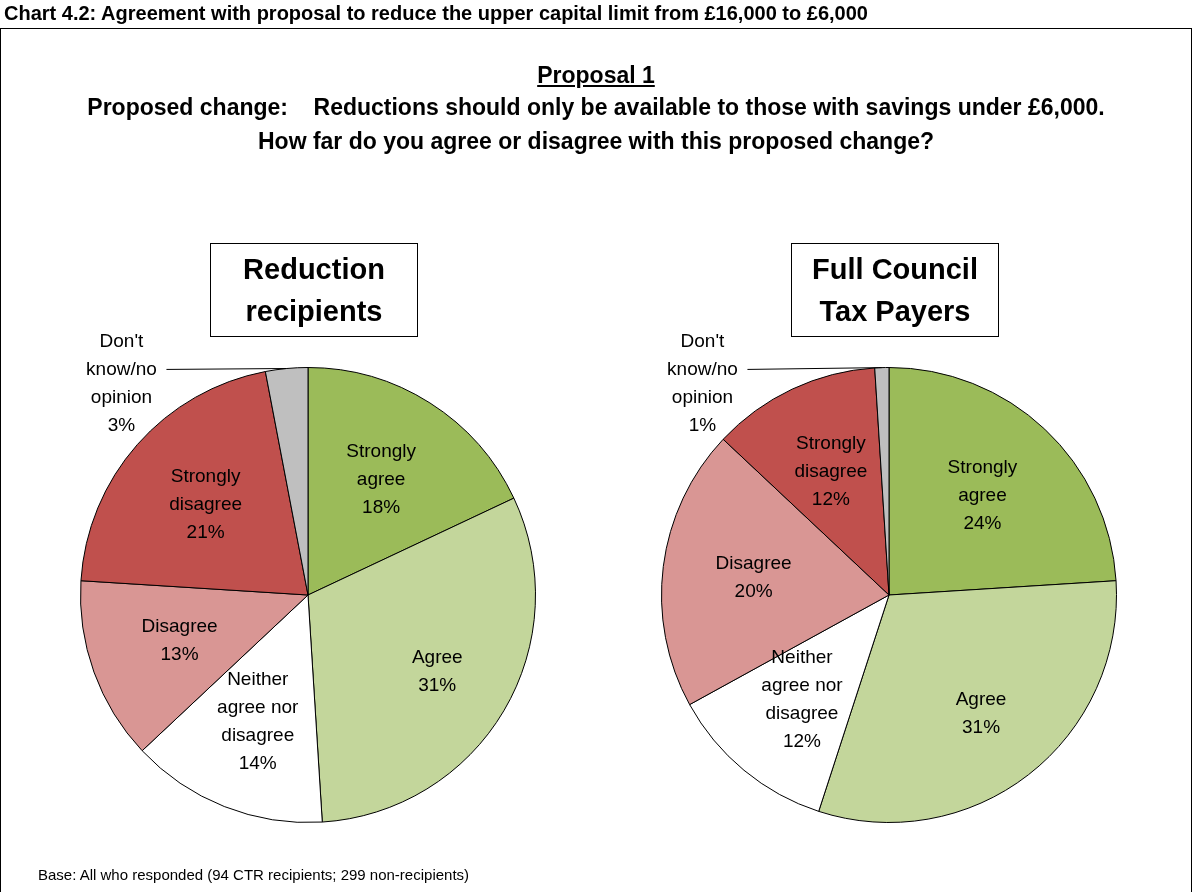 Image resolution: width=1192 pixels, height=892 pixels. I want to click on text: How far do you agree or disagree with this proposed change?, so click(596, 141).